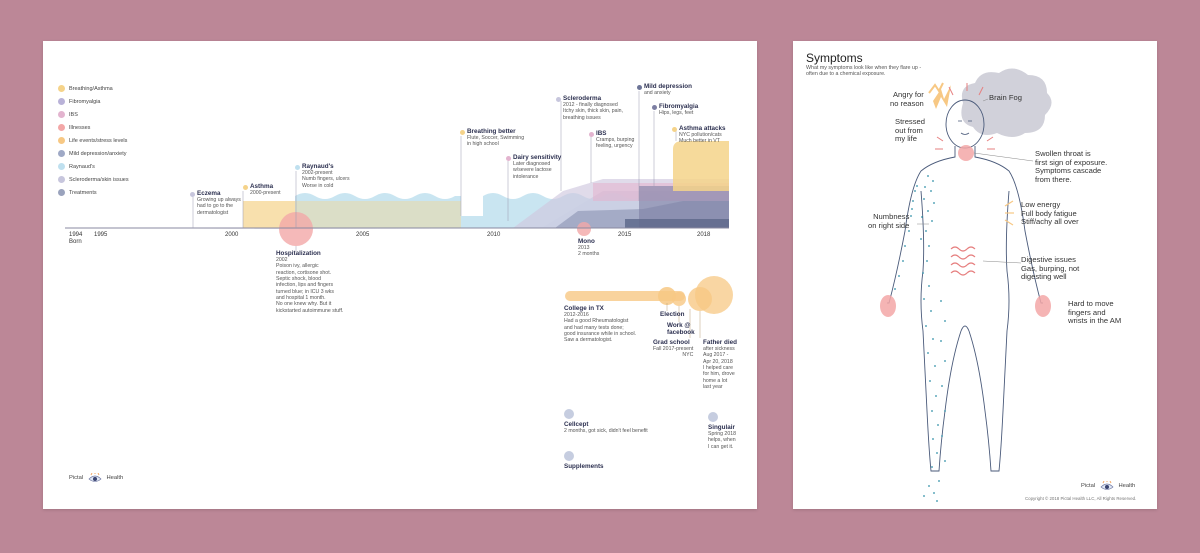 This screenshot has width=1200, height=553. What do you see at coordinates (96, 477) in the screenshot?
I see `brand-logo: Pictal Health` at bounding box center [96, 477].